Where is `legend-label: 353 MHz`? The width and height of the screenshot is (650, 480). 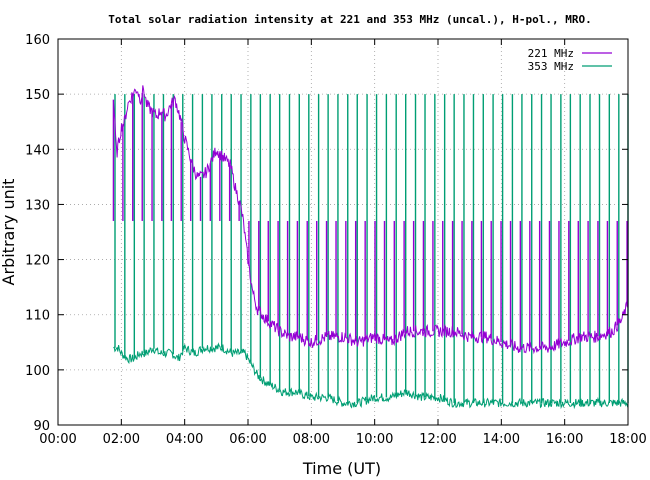
legend-label: 353 MHz is located at coordinates (551, 66).